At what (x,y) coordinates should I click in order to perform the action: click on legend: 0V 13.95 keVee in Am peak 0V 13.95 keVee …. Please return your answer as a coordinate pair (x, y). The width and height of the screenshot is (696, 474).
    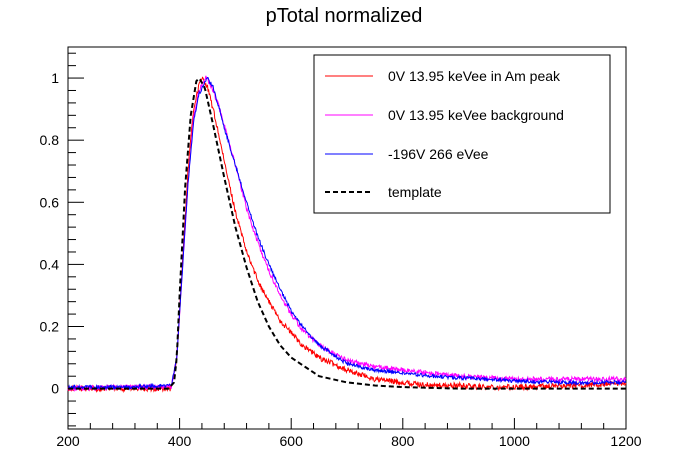
    Looking at the image, I should click on (462, 134).